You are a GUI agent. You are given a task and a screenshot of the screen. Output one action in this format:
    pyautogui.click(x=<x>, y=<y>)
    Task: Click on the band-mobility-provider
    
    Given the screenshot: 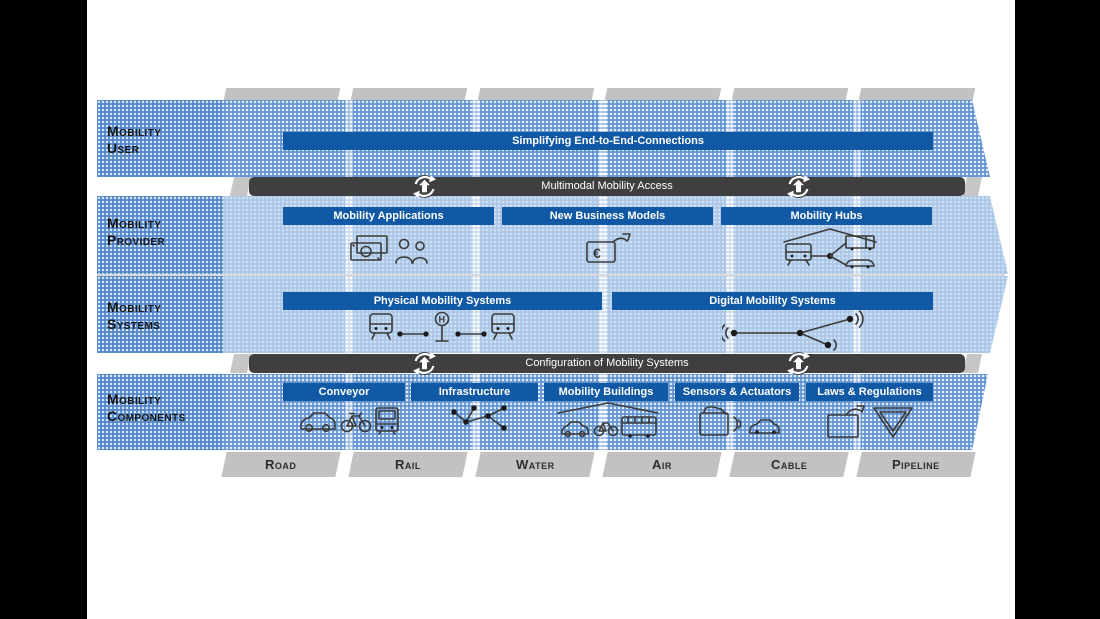 What is the action you would take?
    pyautogui.click(x=552, y=235)
    